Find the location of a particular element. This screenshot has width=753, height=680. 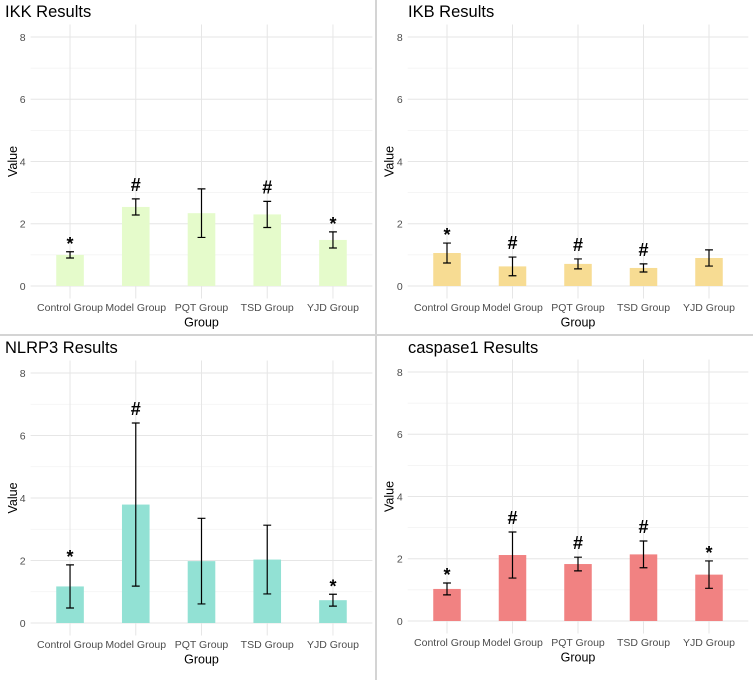

ikb-results-significance-mark-model-group: # is located at coordinates (512, 243).